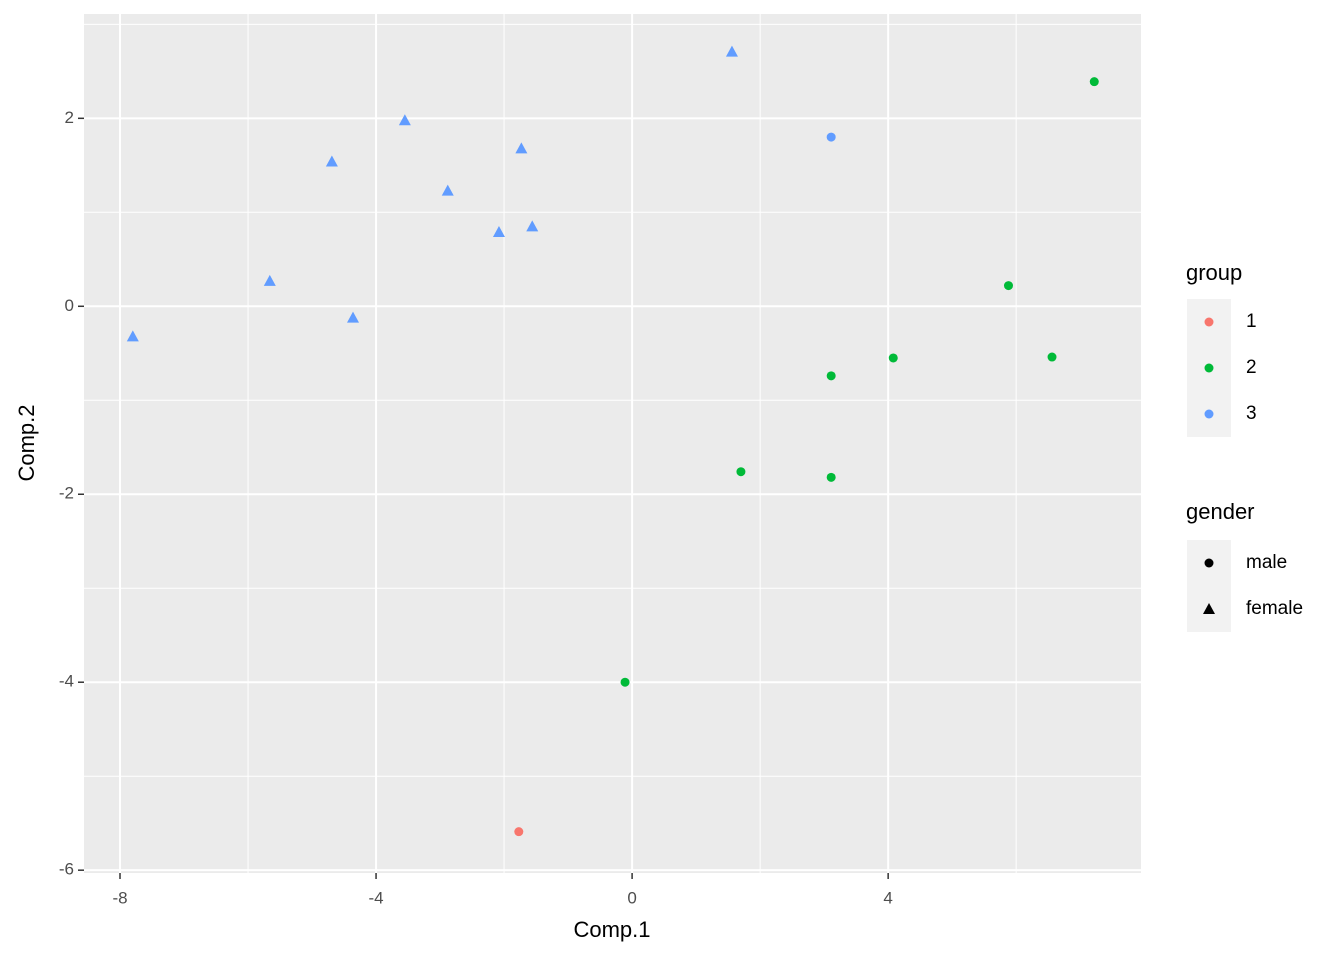 The width and height of the screenshot is (1344, 960). Describe the element at coordinates (26, 442) in the screenshot. I see `y-axis-title: Comp.2` at that location.